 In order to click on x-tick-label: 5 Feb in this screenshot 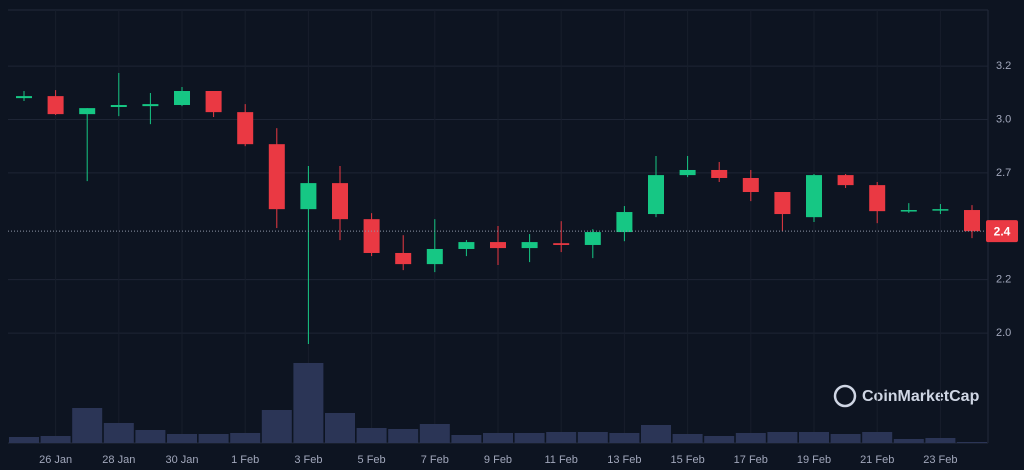, I will do `click(372, 460)`.